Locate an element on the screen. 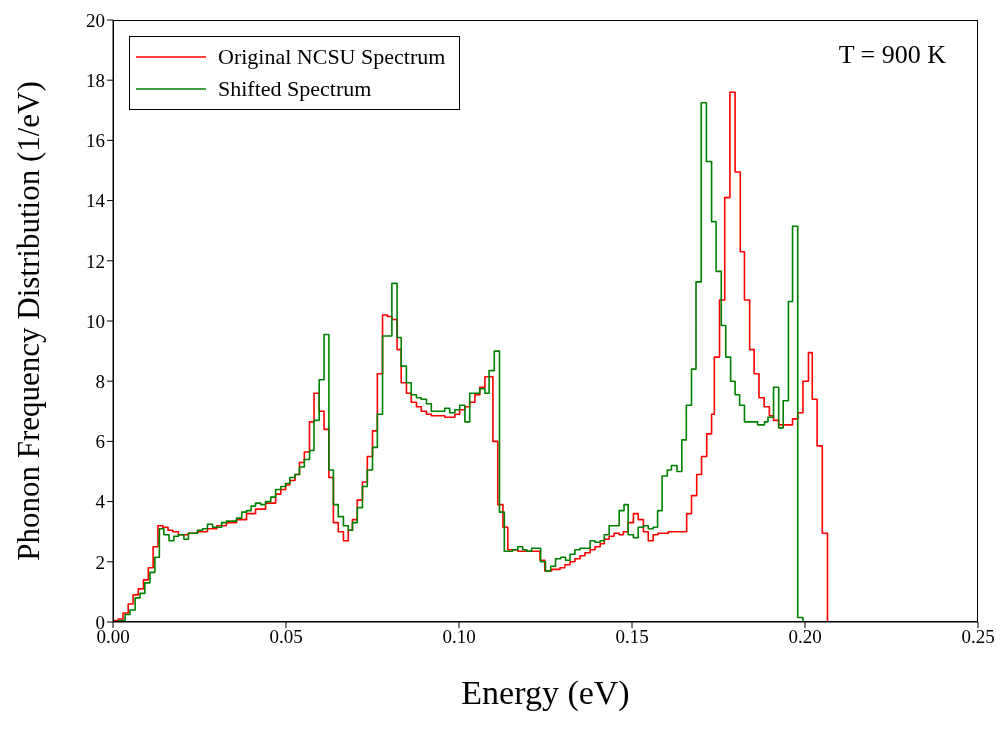  y-tick-label: 10 is located at coordinates (95, 321).